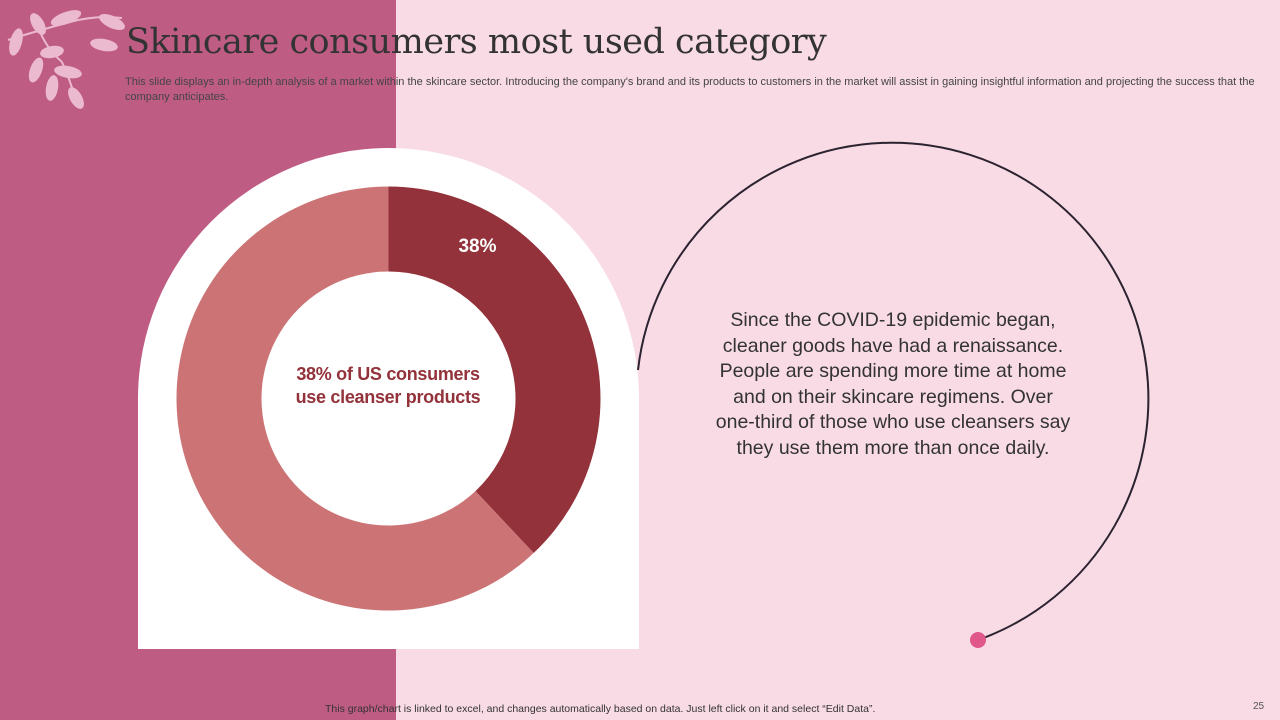  I want to click on slide-title: Skincare consumers most used category, so click(476, 42).